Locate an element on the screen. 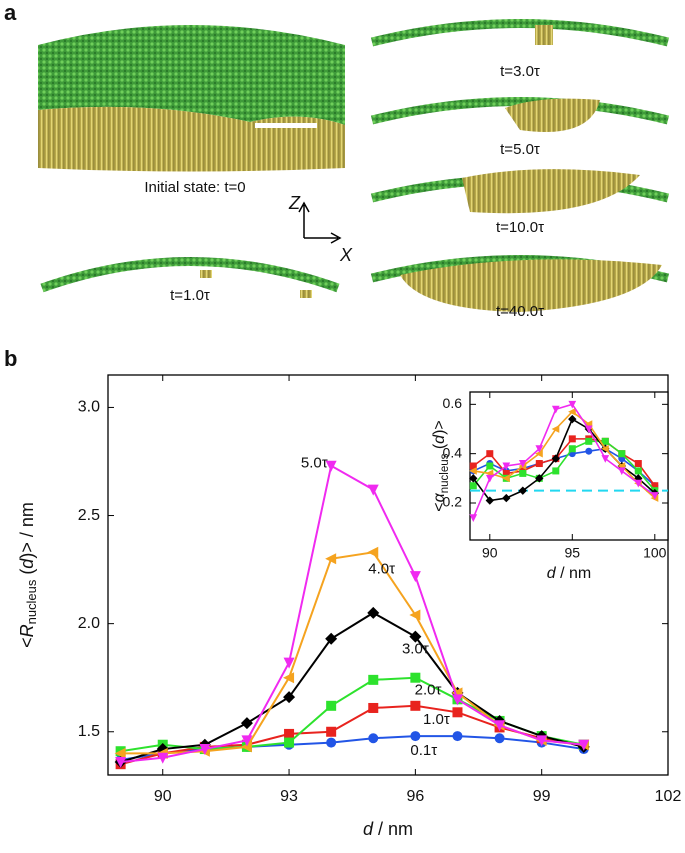 The image size is (685, 853). curve-label: 4.0τ is located at coordinates (381, 569).